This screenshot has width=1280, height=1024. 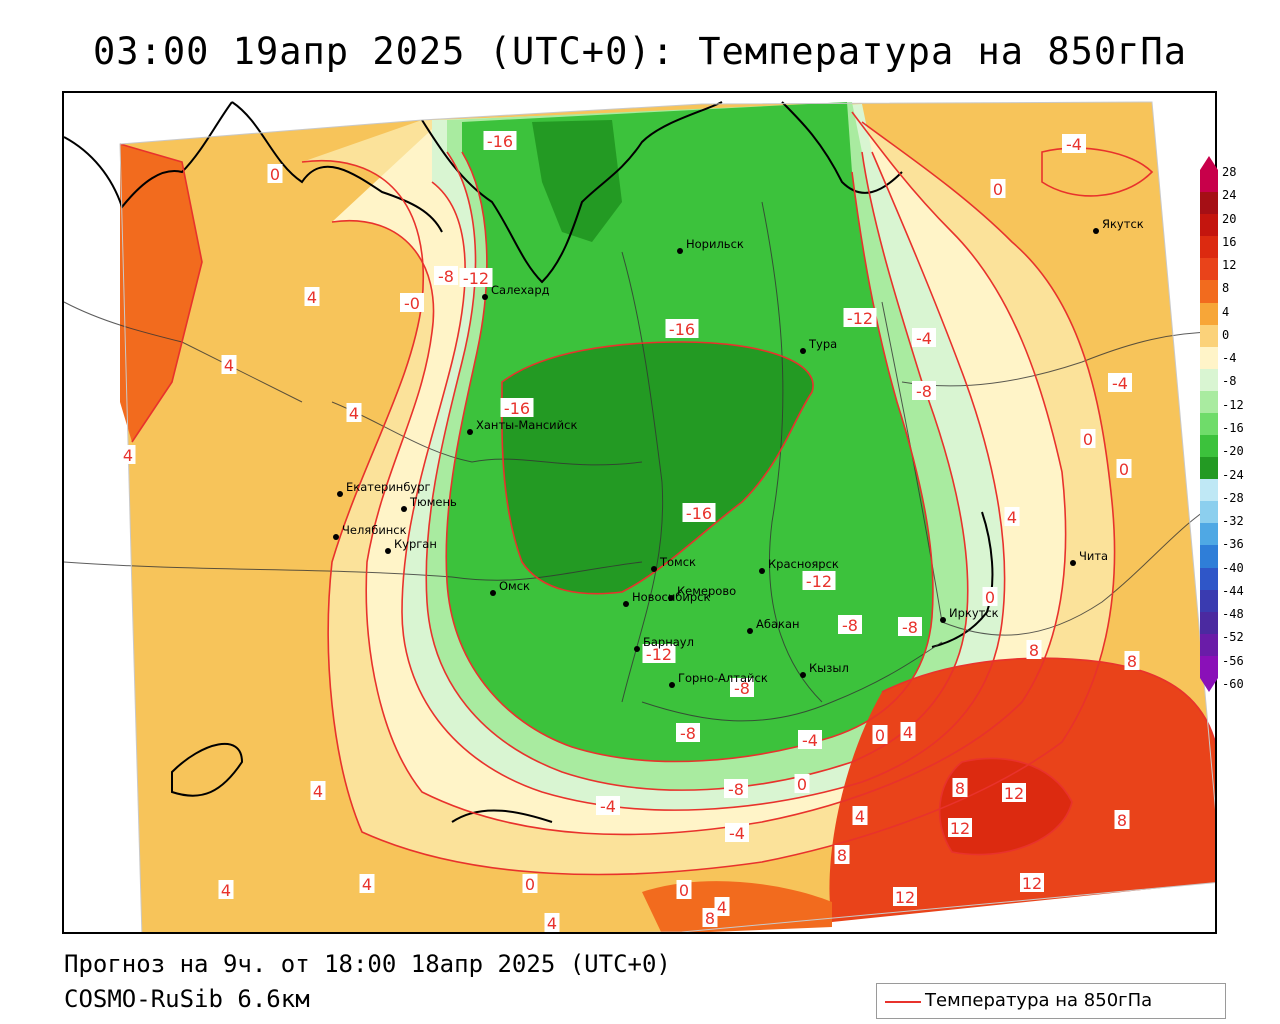 I want to click on isotherm-label: 8, so click(x=1034, y=650).